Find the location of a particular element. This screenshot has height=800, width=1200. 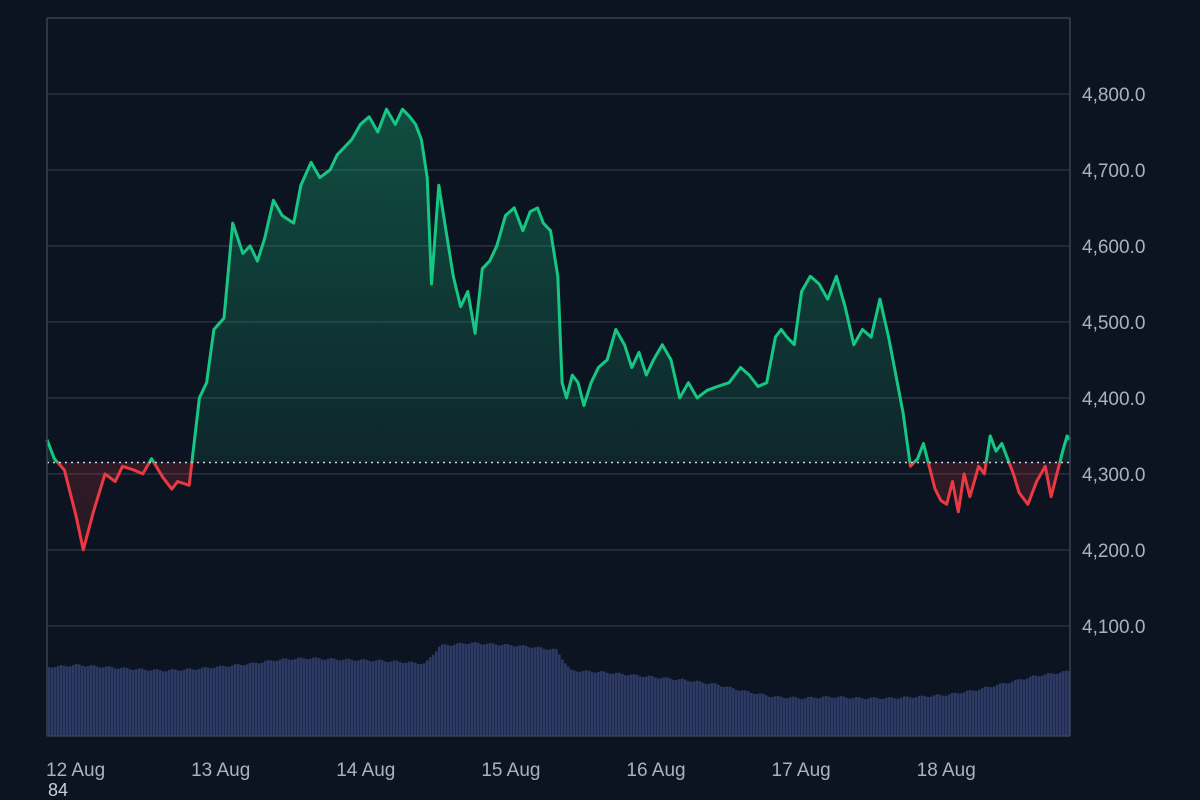

y-tick-label: 4,500.0 is located at coordinates (1113, 323).